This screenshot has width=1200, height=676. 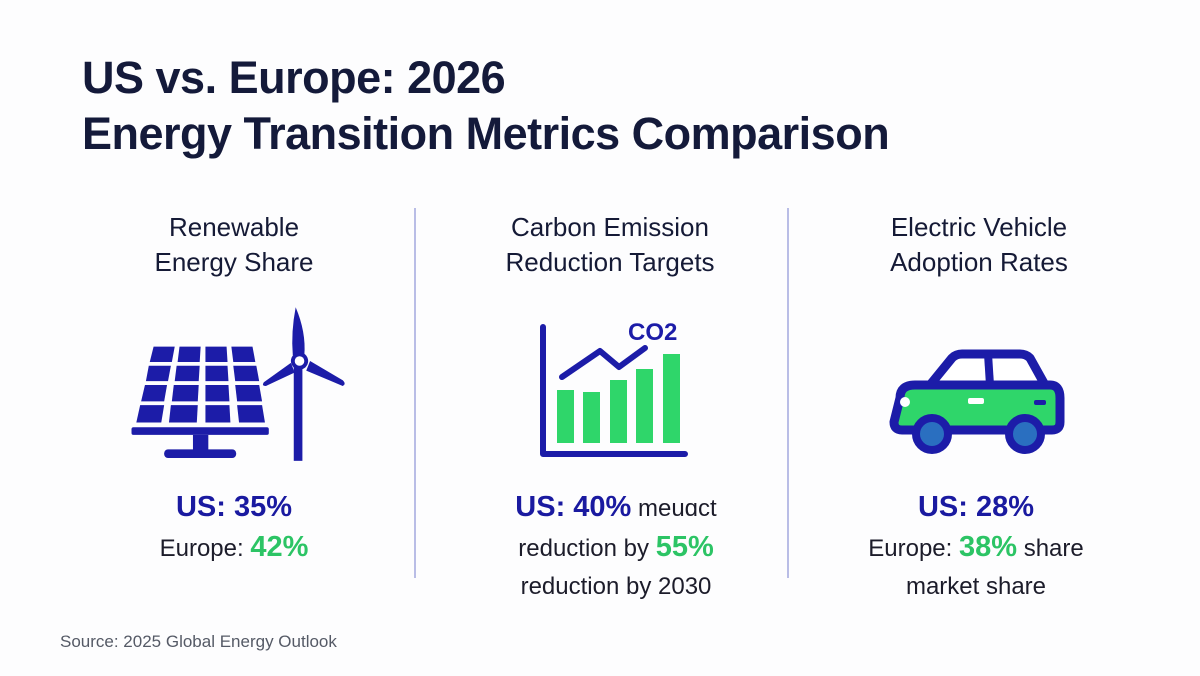 I want to click on us-value: US: 28%, so click(x=976, y=507).